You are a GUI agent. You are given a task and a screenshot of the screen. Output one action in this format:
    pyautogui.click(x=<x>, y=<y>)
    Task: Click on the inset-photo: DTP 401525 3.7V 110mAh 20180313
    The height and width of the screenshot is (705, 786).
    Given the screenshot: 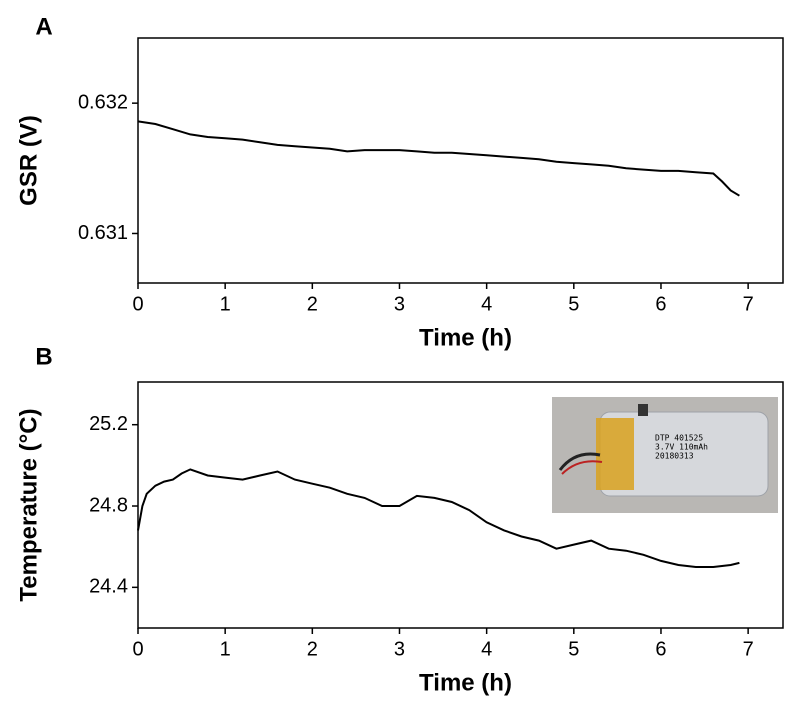 What is the action you would take?
    pyautogui.click(x=665, y=455)
    